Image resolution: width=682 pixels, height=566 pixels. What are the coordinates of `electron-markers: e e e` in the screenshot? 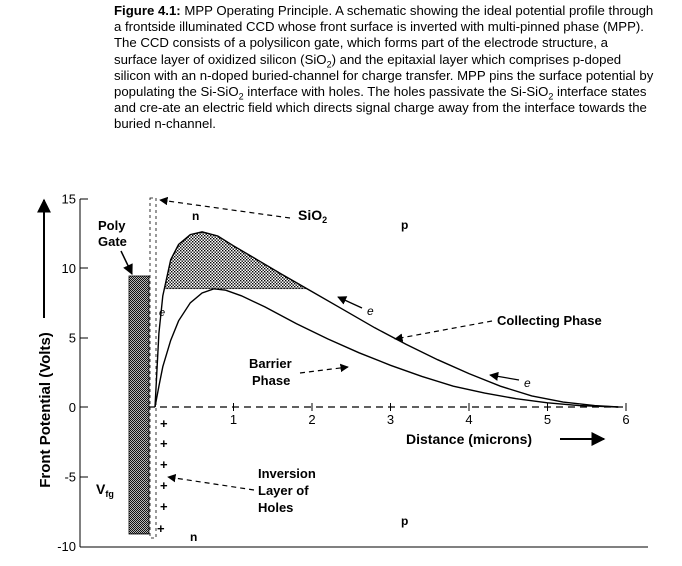 It's located at (345, 343).